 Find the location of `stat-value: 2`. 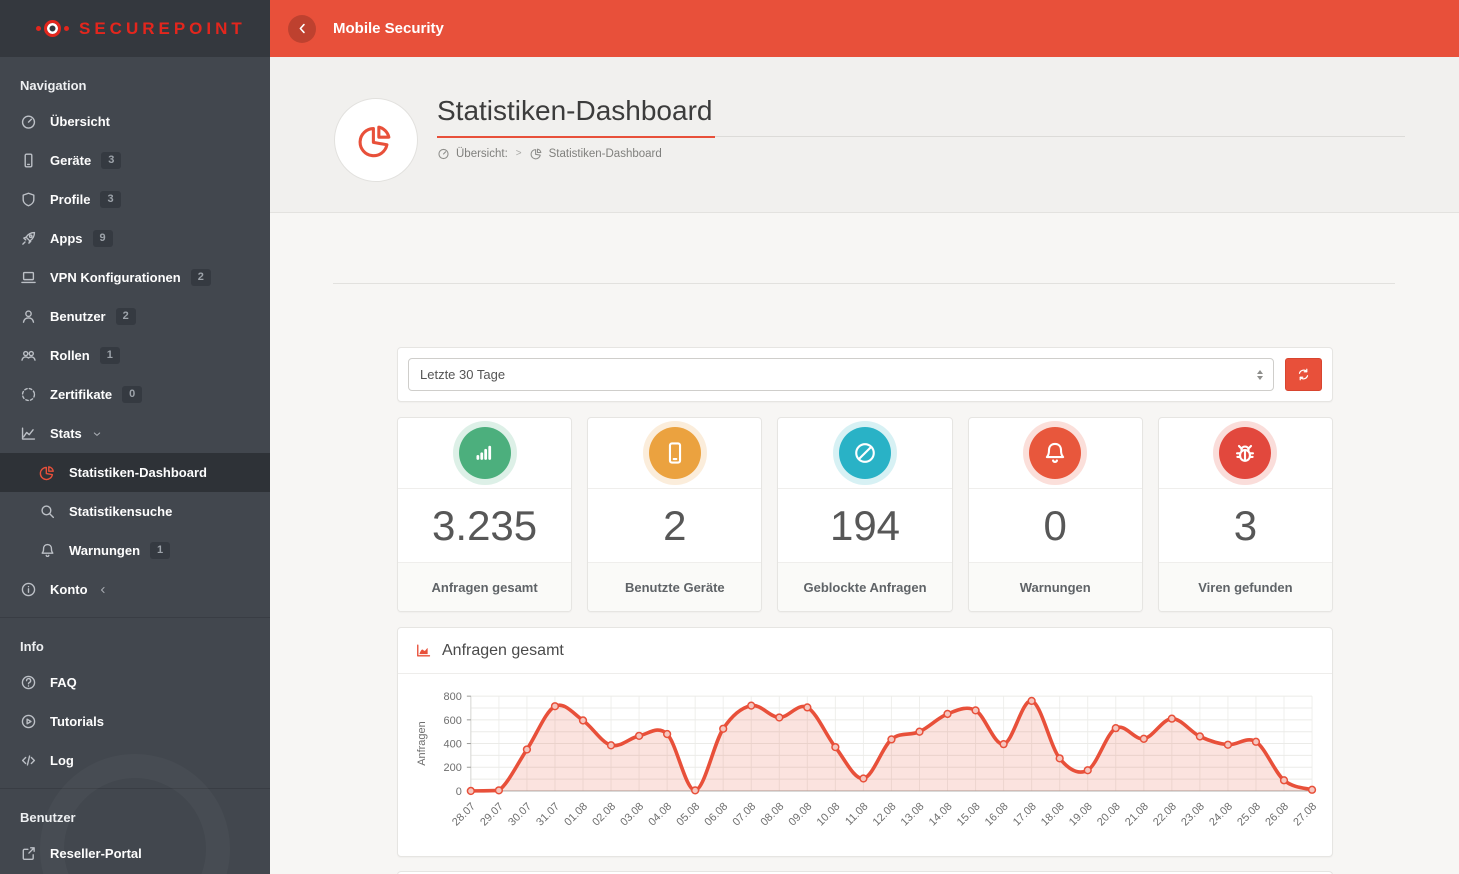

stat-value: 2 is located at coordinates (675, 525).